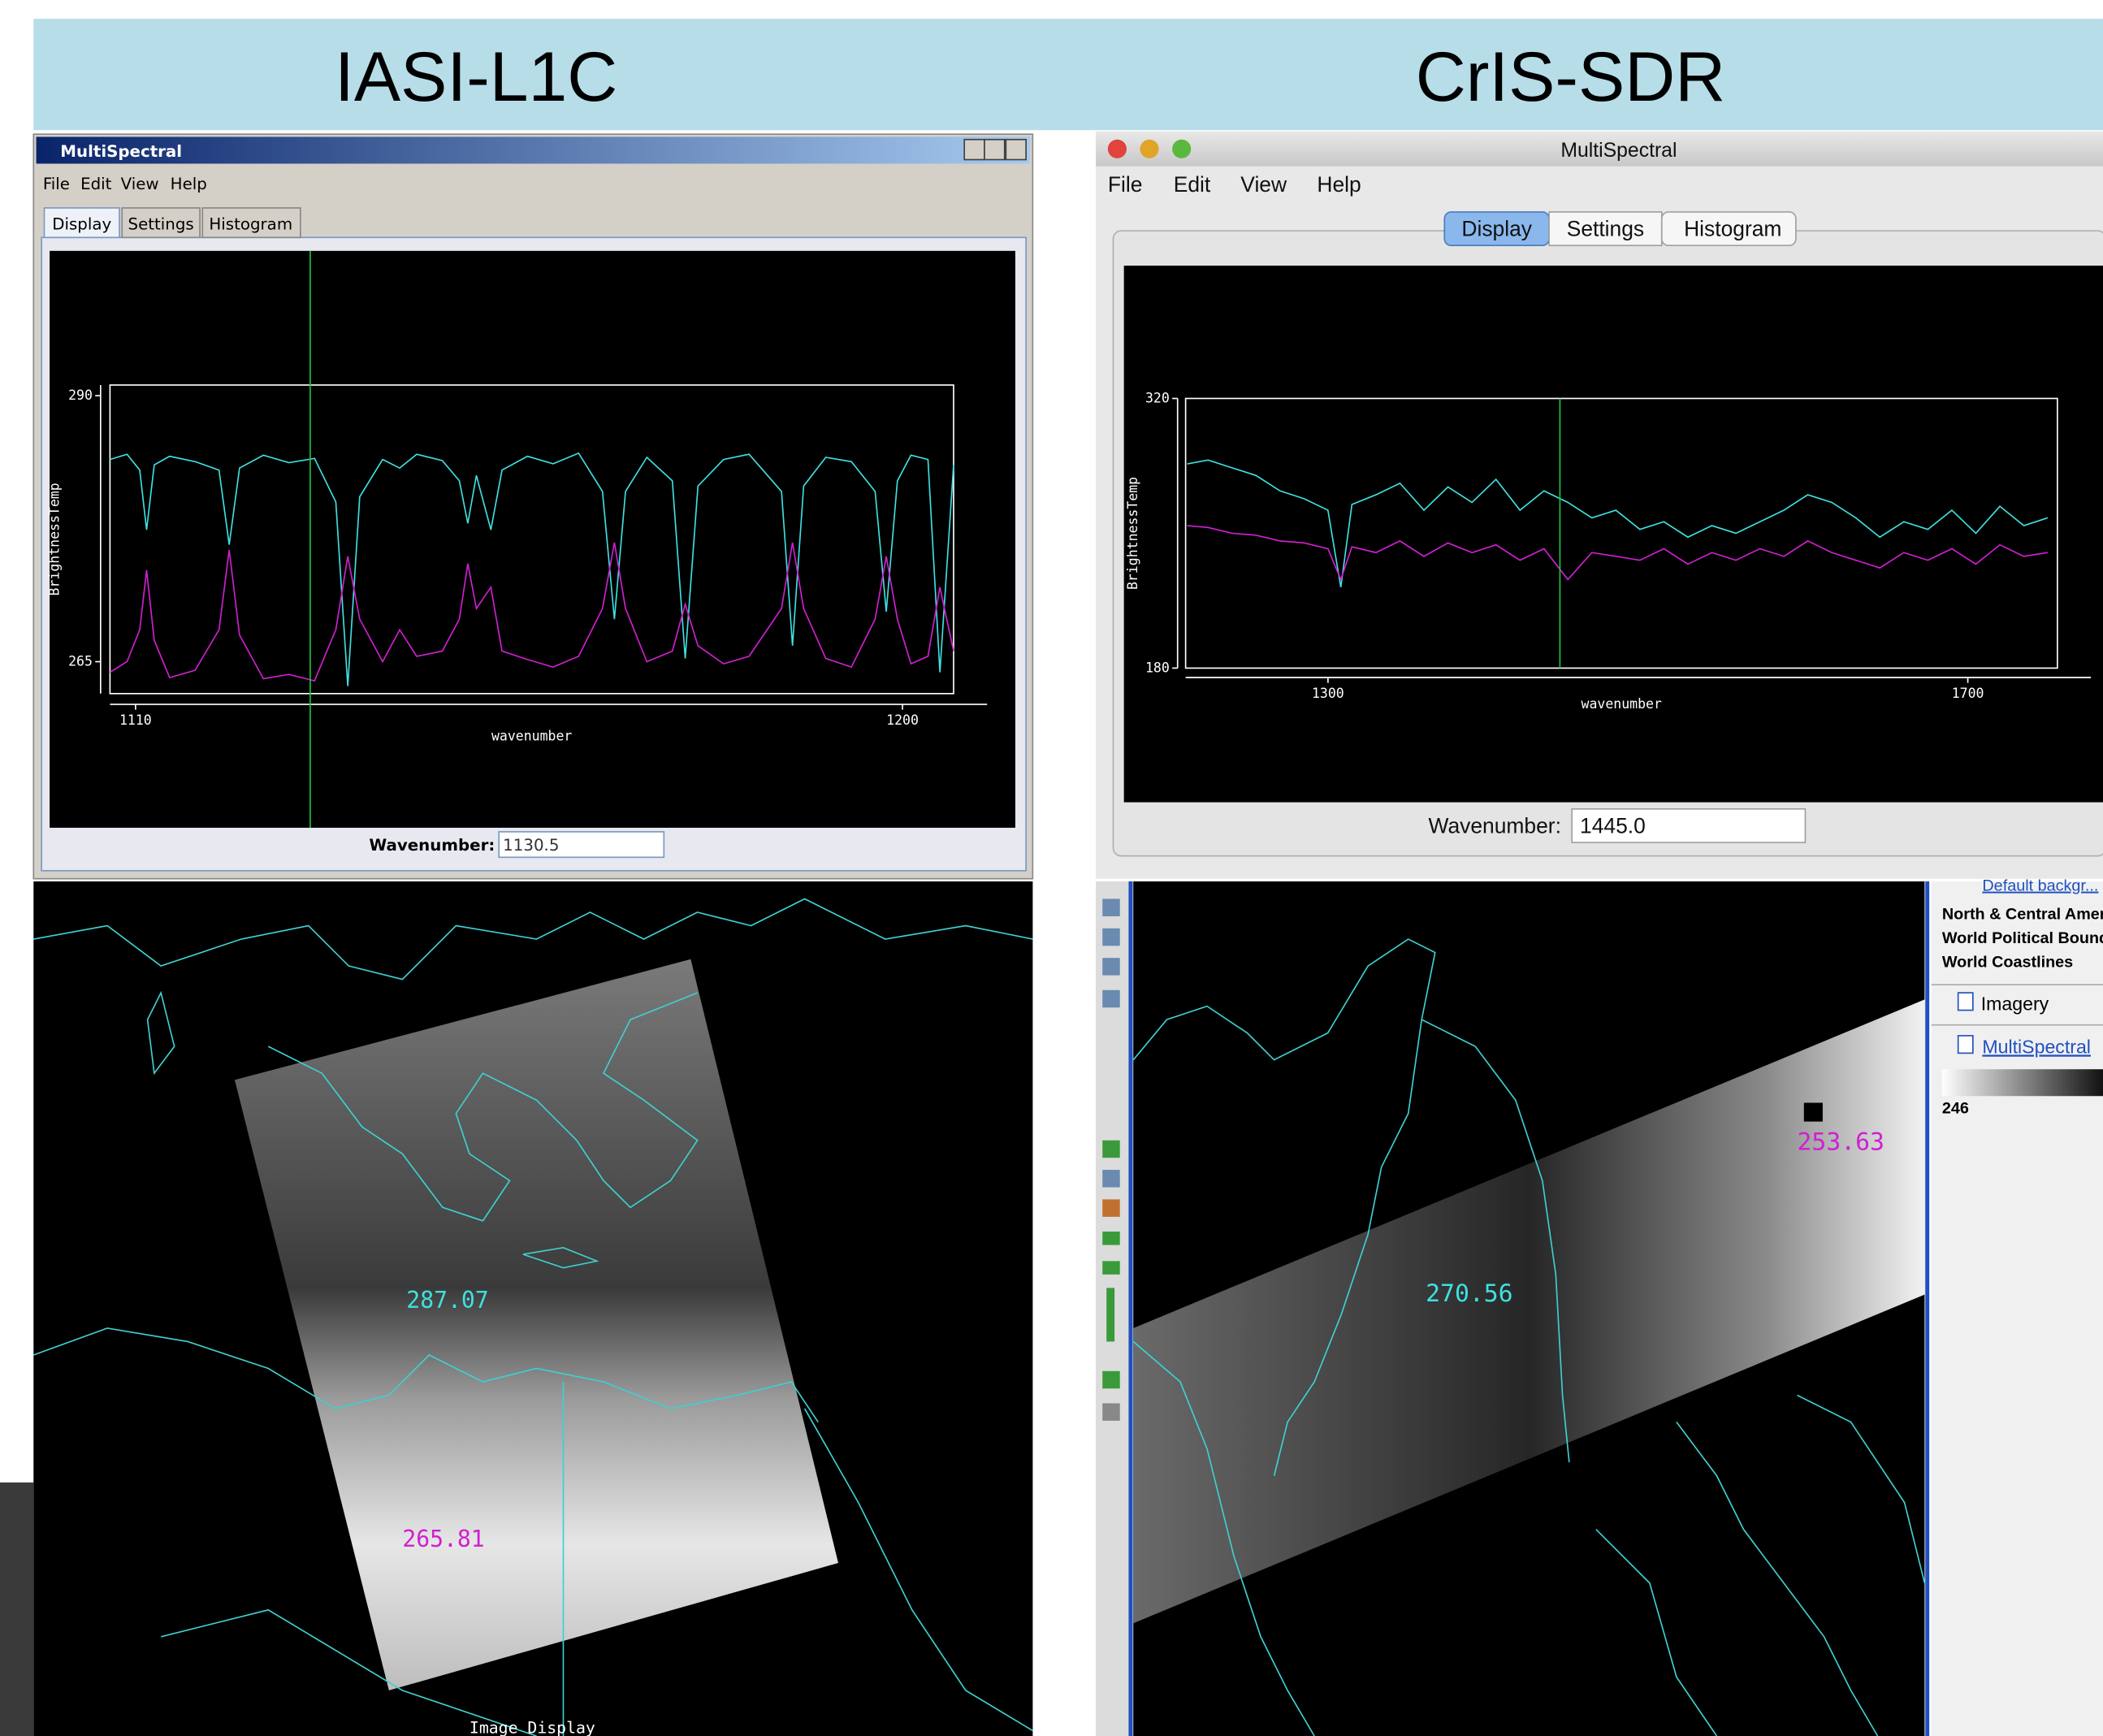 The image size is (2103, 1736). I want to click on y-tick-label: 180, so click(1157, 667).